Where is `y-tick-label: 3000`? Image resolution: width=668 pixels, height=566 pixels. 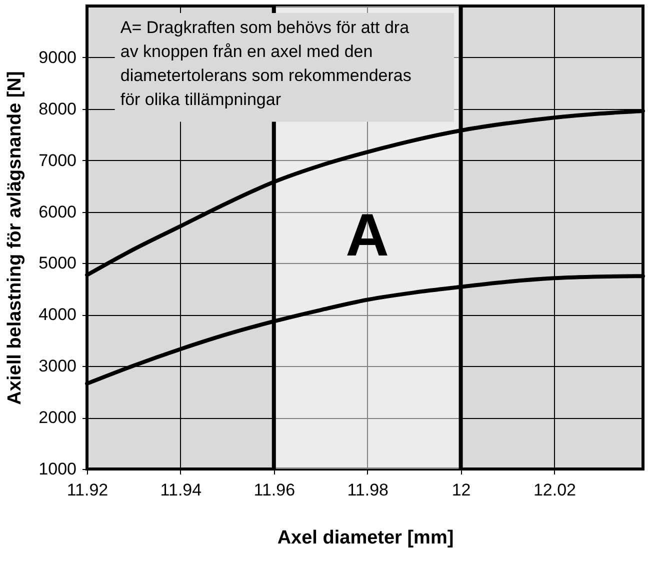
y-tick-label: 3000 is located at coordinates (57, 366).